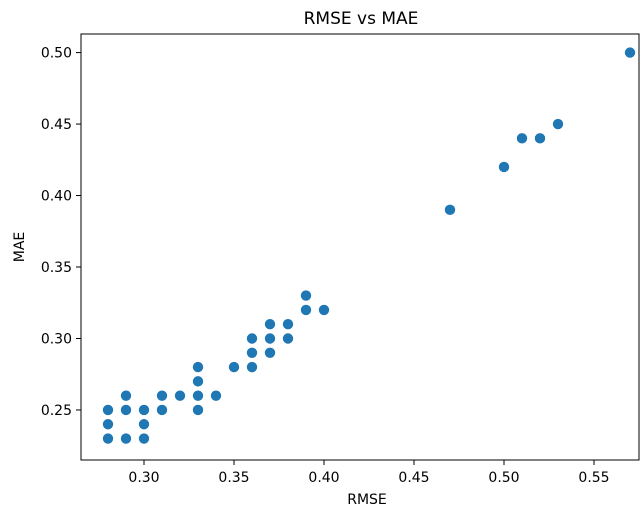  What do you see at coordinates (369, 473) in the screenshot?
I see `x-axis: 0.30 0.35 0.40 0.45 0.50 0.55` at bounding box center [369, 473].